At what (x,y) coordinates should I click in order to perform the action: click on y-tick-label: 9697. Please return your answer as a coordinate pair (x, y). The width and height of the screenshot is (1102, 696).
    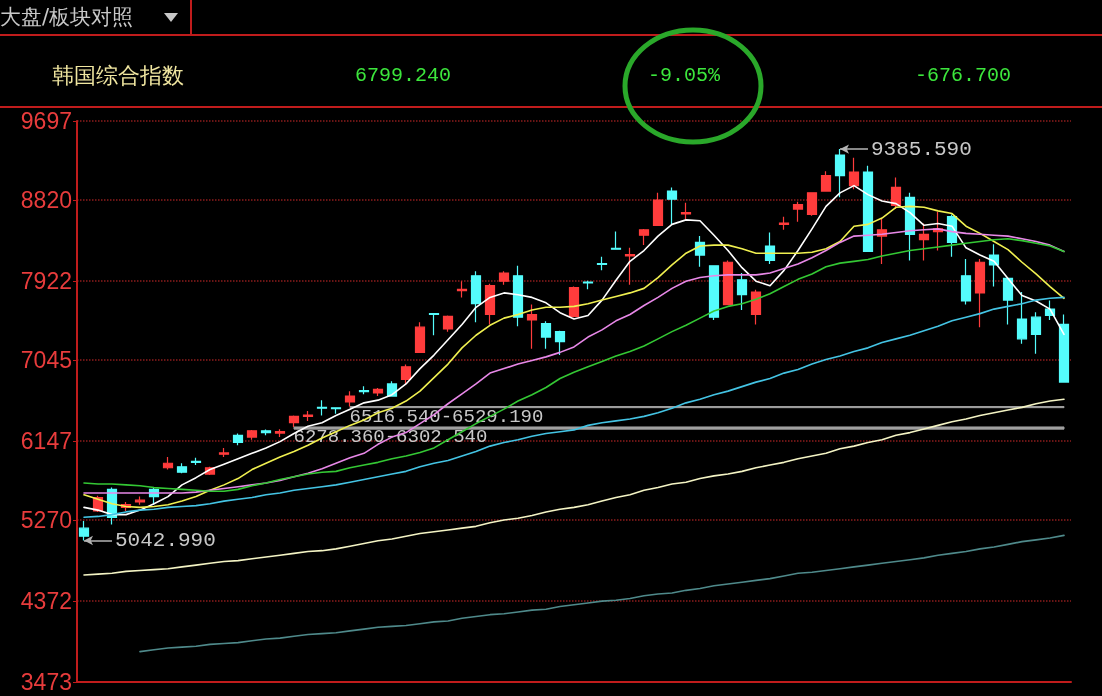
    Looking at the image, I should click on (46, 121).